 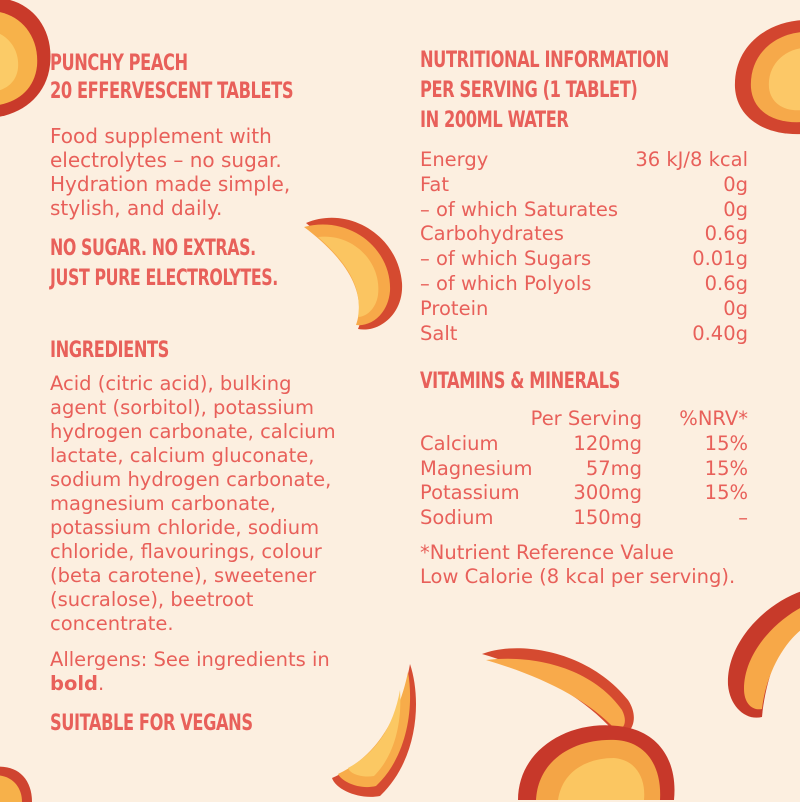 I want to click on product-title-line-2: 20 EFFERVESCENT TABLETS, so click(x=172, y=91).